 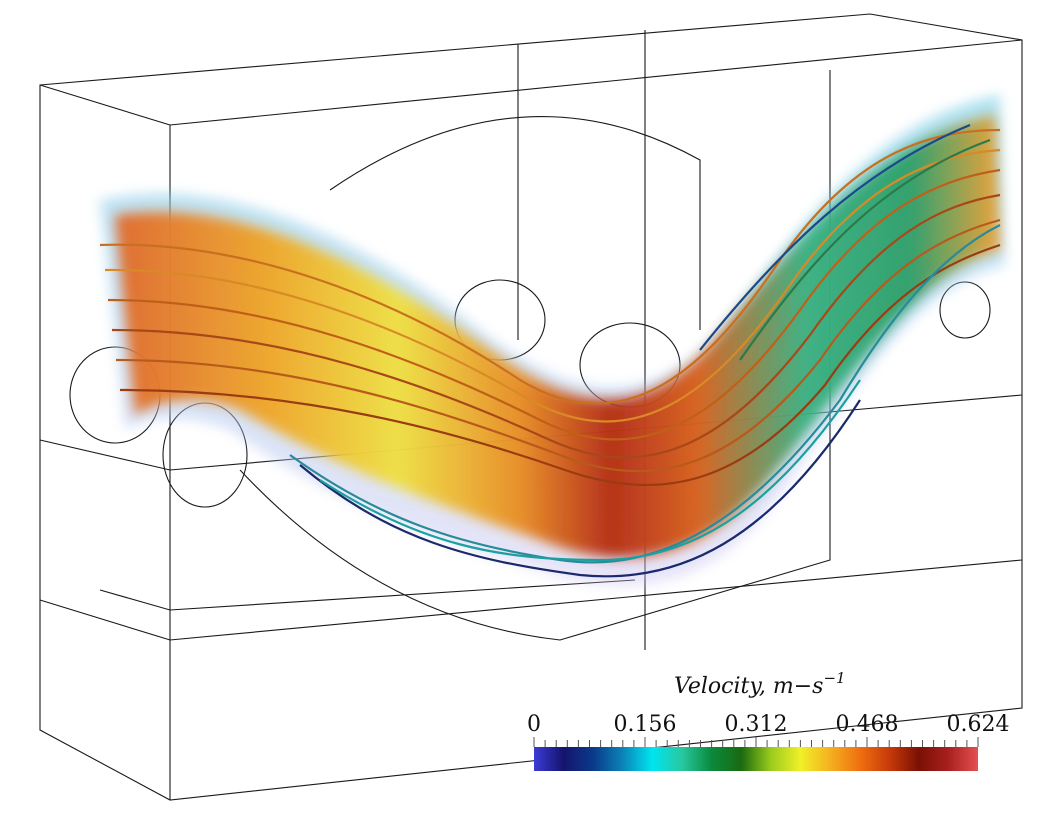 I want to click on colorbar-tick-label: 0.156, so click(x=645, y=724).